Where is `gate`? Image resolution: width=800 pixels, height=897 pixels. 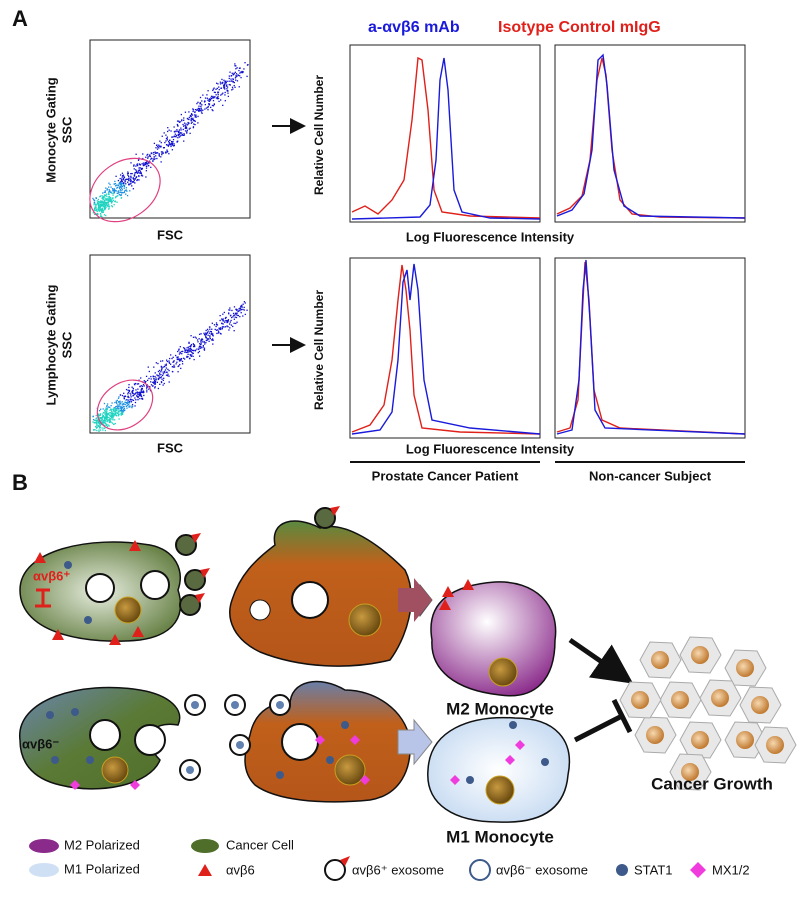
gate is located at coordinates (125, 190).